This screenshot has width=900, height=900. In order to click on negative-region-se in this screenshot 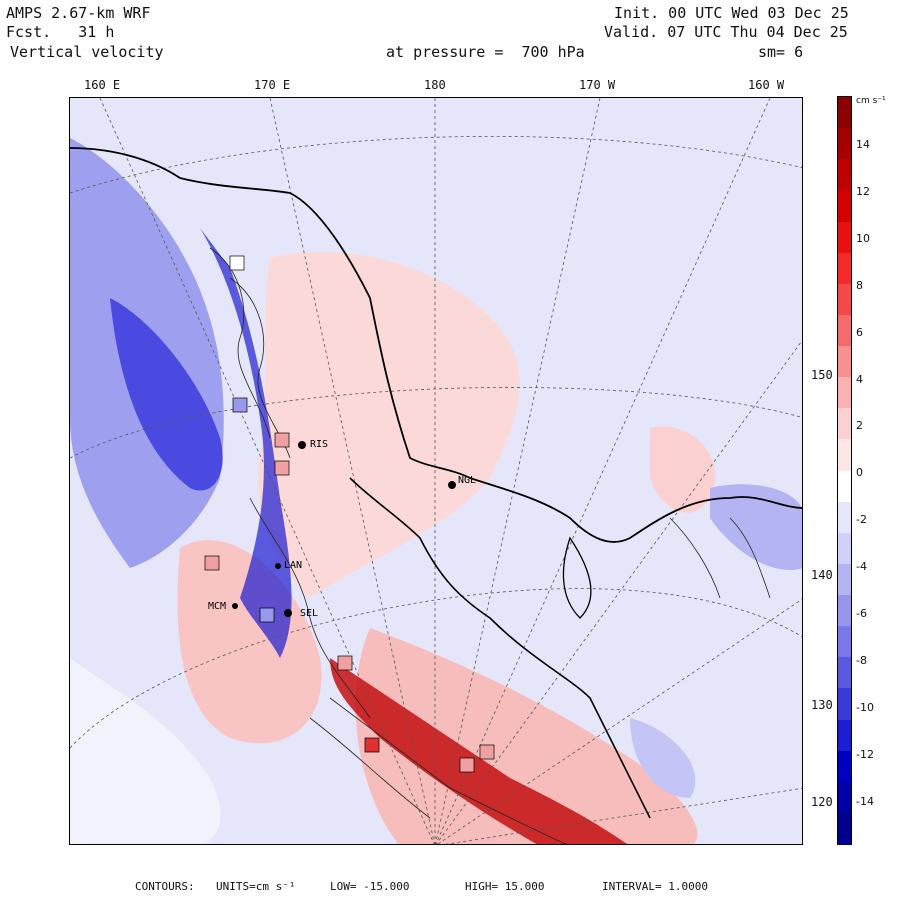, I will do `click(663, 758)`.